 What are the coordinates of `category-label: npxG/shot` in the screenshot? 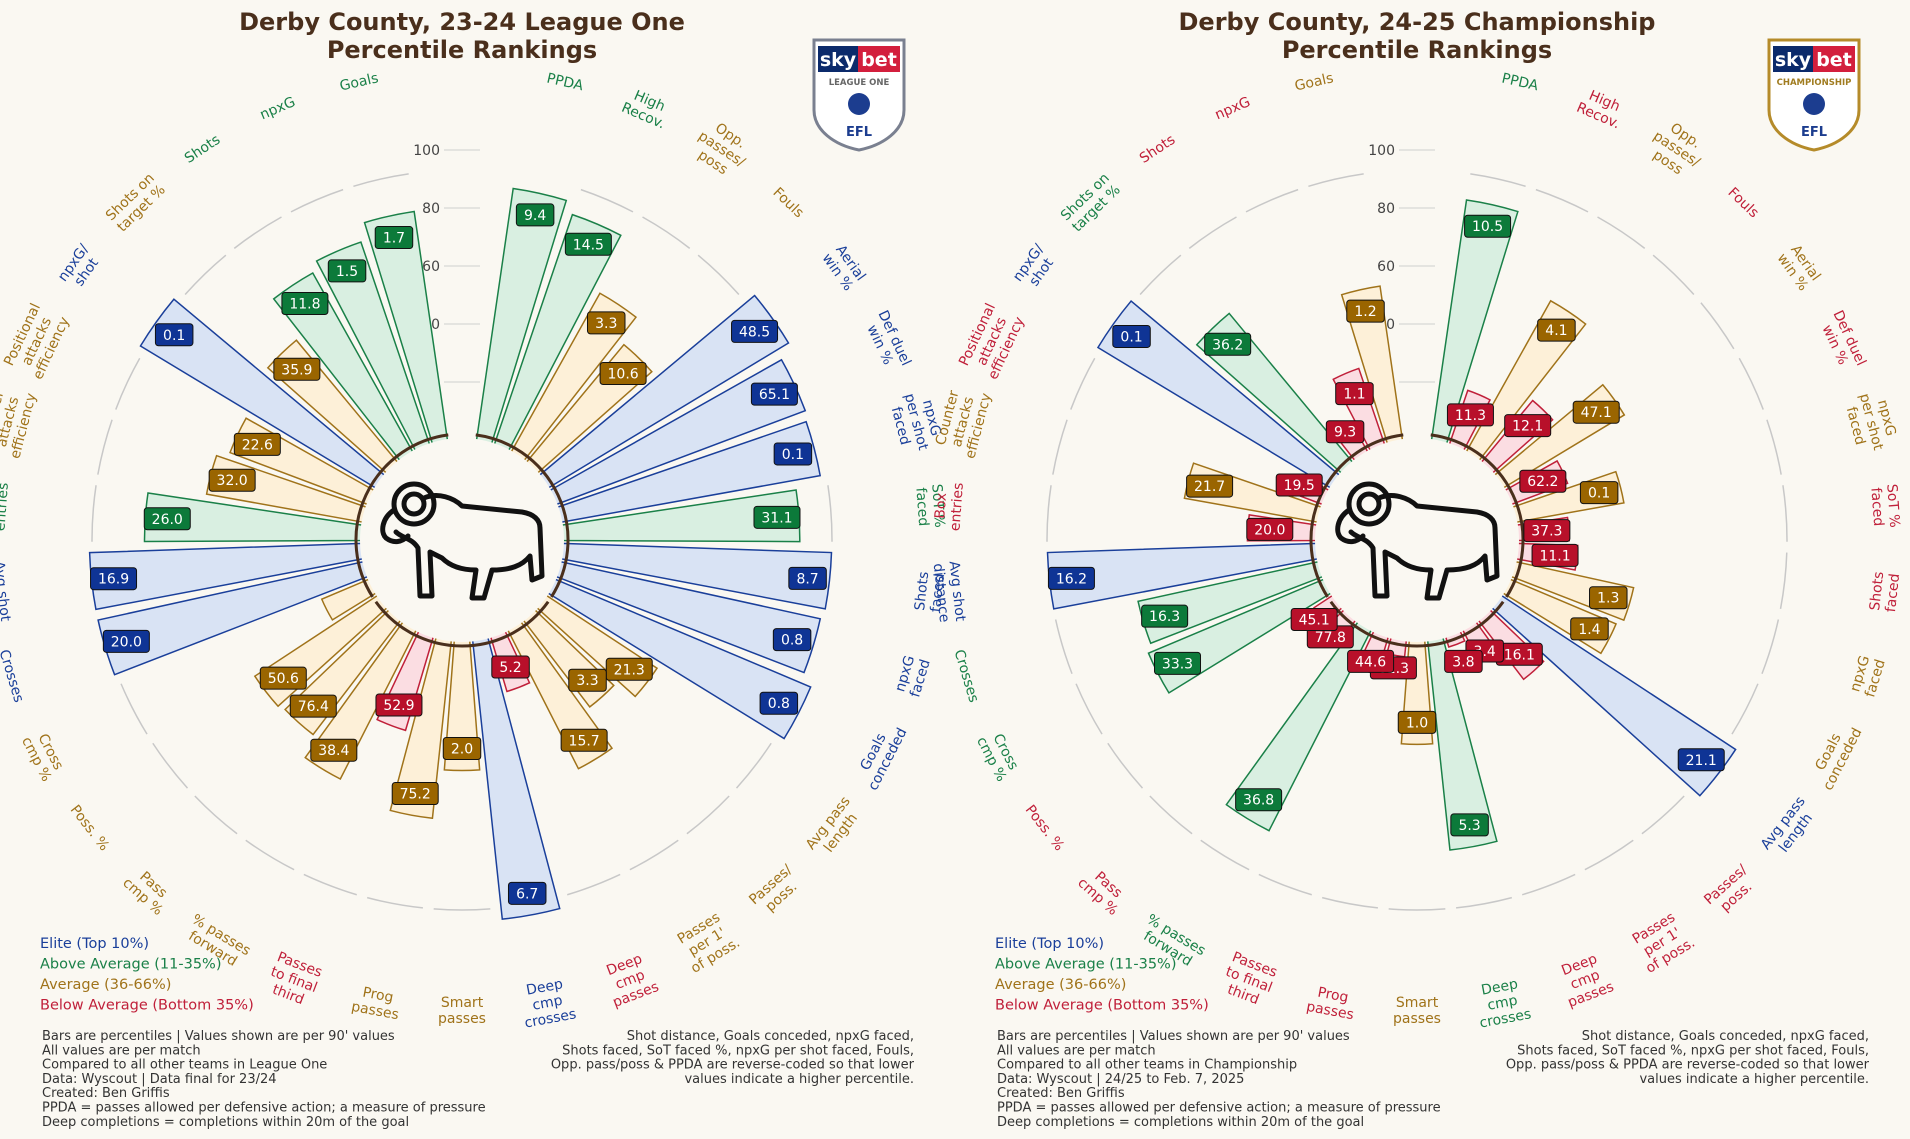 It's located at (80, 267).